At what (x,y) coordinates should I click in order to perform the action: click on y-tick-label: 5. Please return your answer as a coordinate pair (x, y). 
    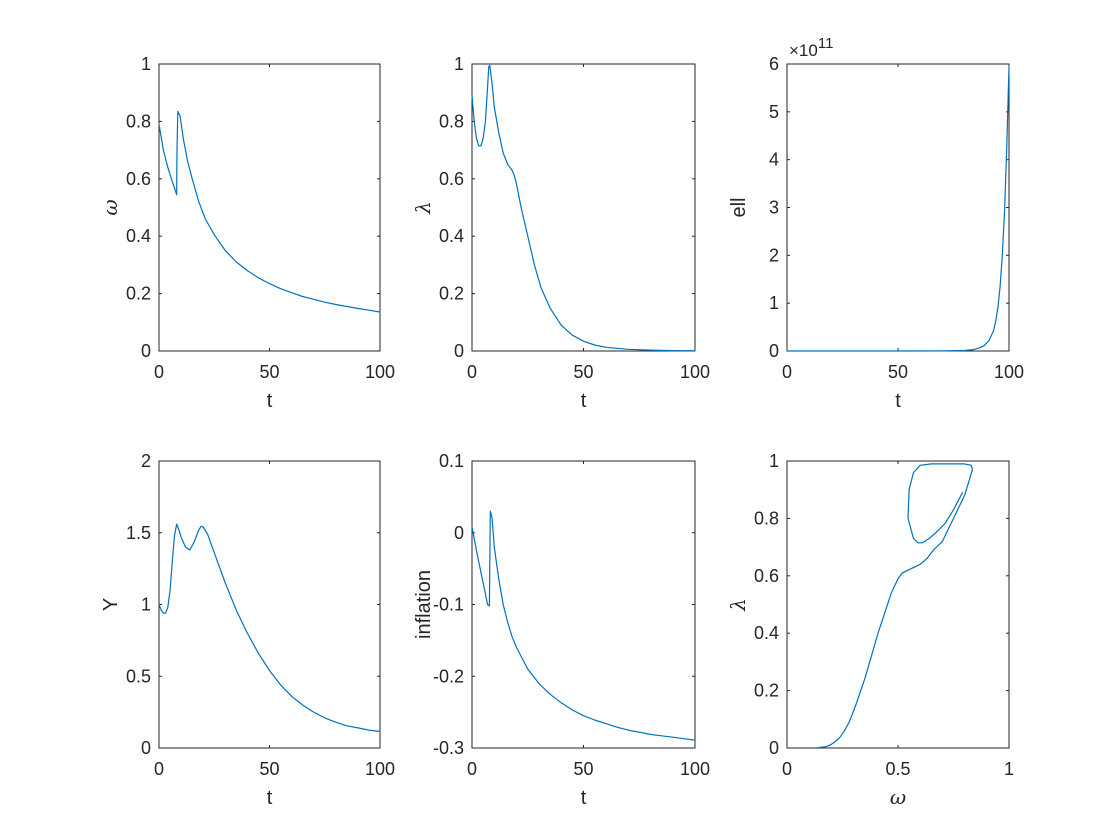
    Looking at the image, I should click on (774, 112).